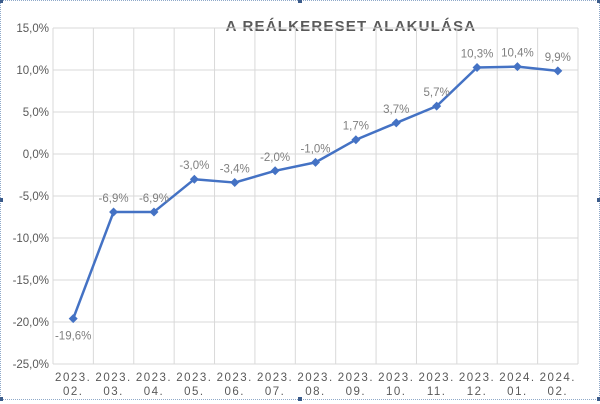  What do you see at coordinates (194, 385) in the screenshot?
I see `x-tick-label: 2023. 05.` at bounding box center [194, 385].